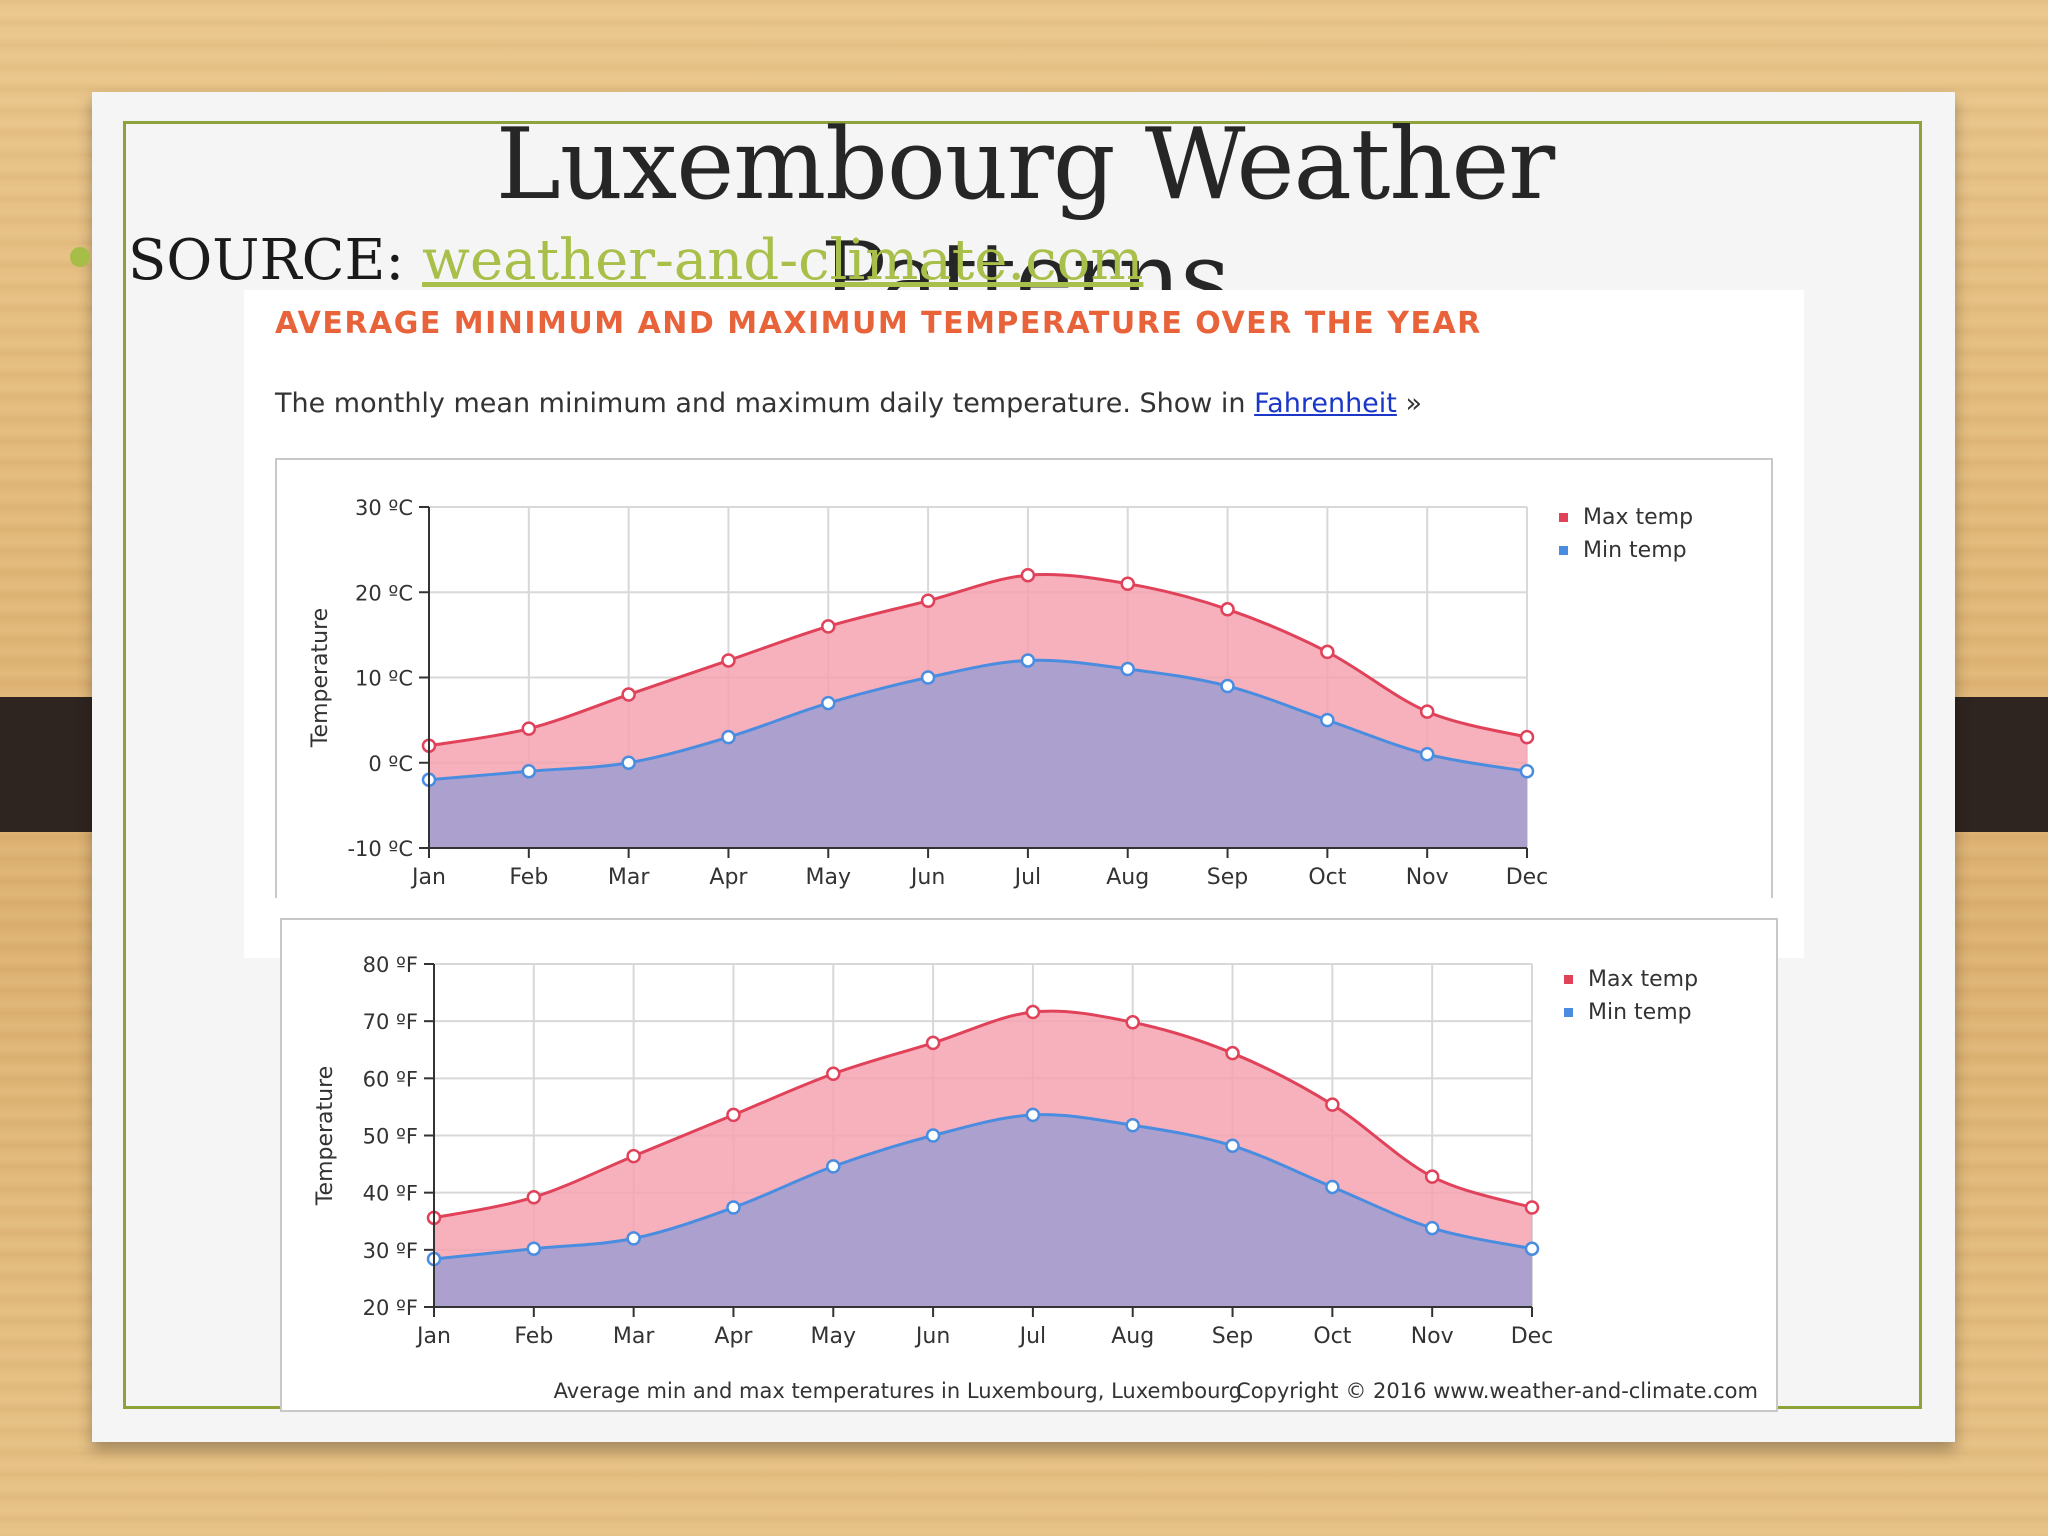  What do you see at coordinates (1027, 877) in the screenshot?
I see `celsius-xtick-label: Jul` at bounding box center [1027, 877].